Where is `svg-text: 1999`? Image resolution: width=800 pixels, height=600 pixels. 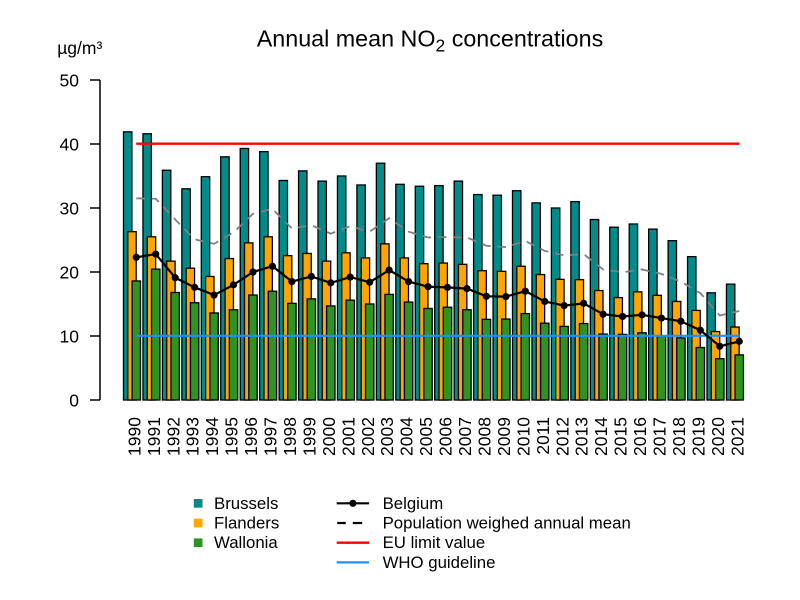
svg-text: 1999 is located at coordinates (309, 436).